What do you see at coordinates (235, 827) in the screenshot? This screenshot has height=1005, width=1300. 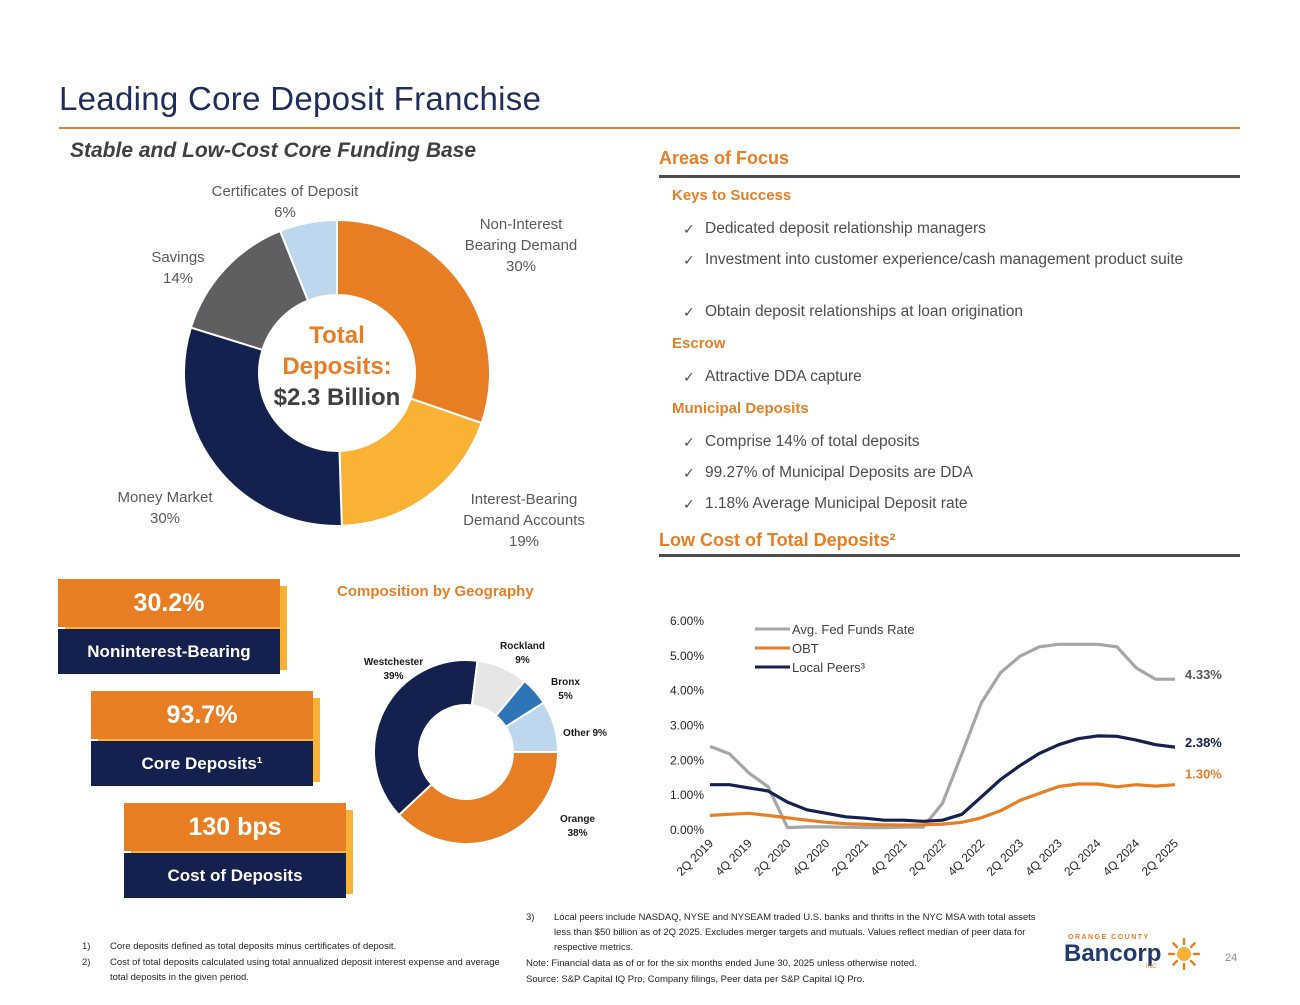 I see `stat-cost-value: 130 bps` at bounding box center [235, 827].